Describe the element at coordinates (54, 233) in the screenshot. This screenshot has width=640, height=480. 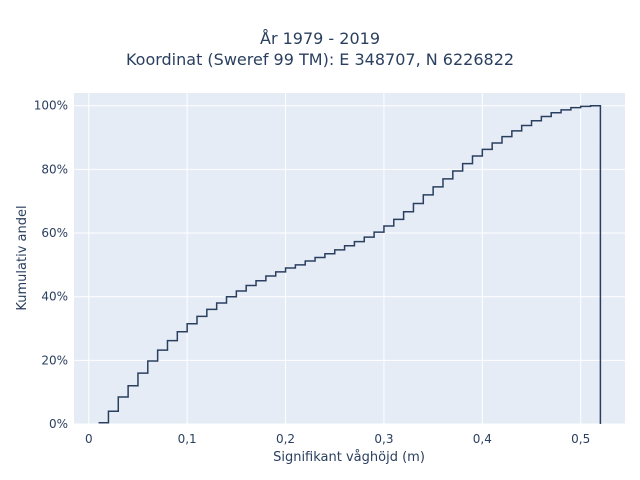
I see `y-tick-label: 60%` at that location.